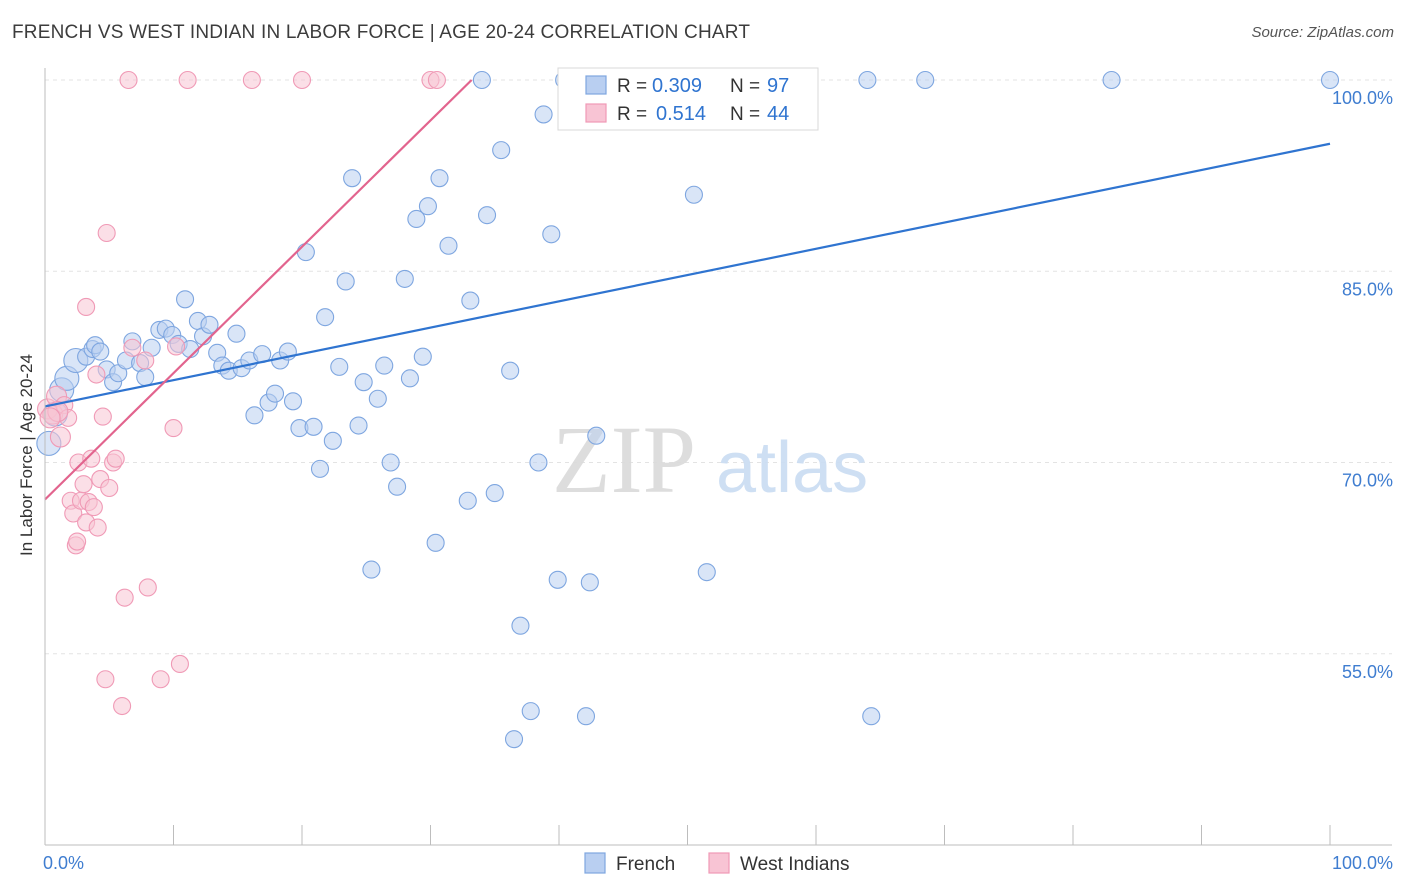 The image size is (1406, 892). What do you see at coordinates (778, 86) in the screenshot?
I see `legend-n-value-french: 97` at bounding box center [778, 86].